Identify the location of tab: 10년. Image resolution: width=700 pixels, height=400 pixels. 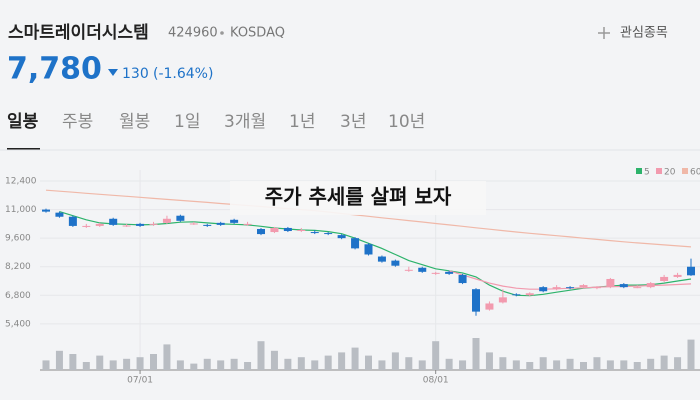
(406, 122).